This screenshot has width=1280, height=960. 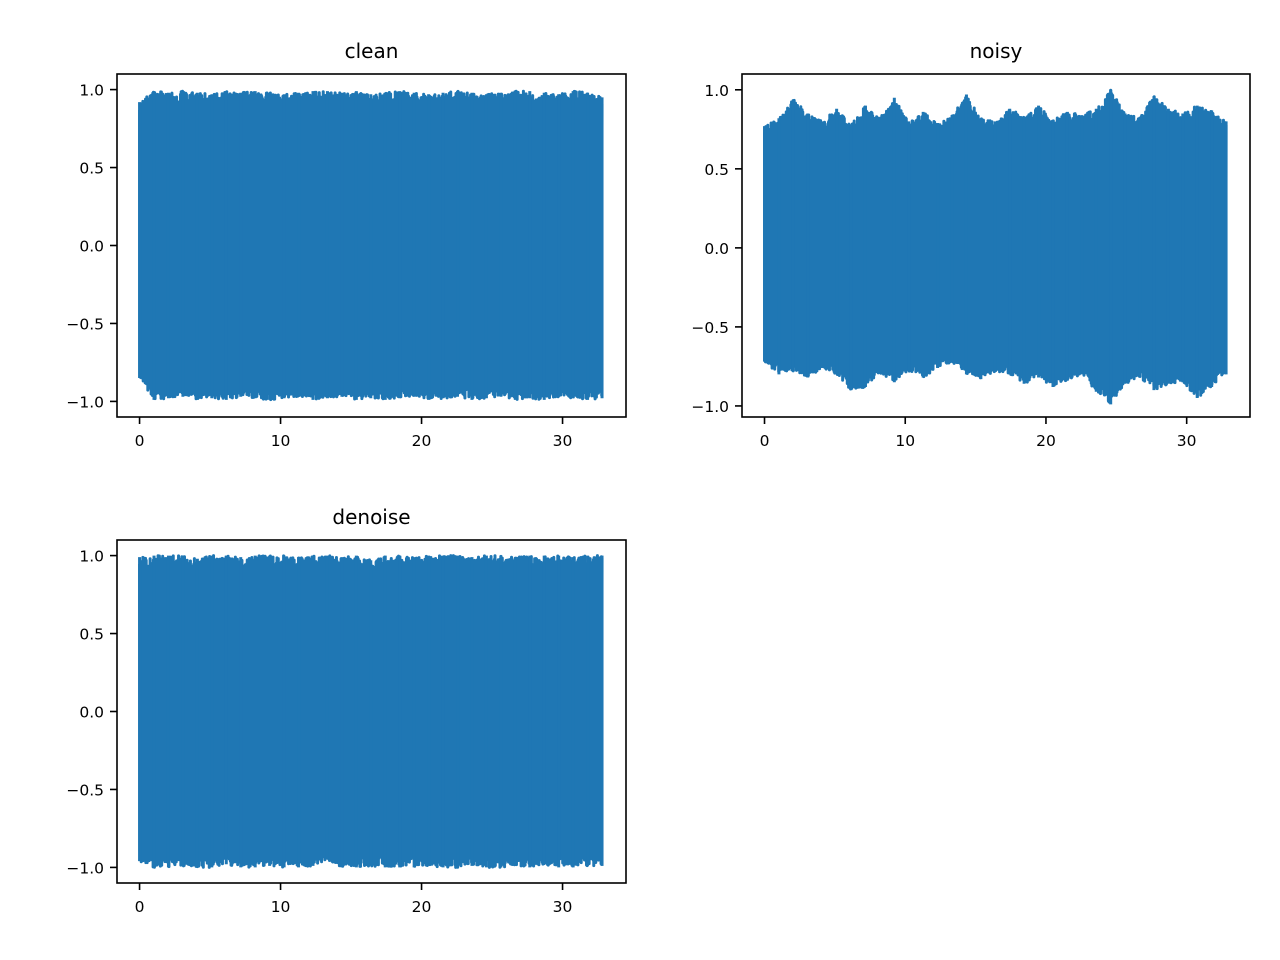 I want to click on subplot-title: clean, so click(x=372, y=51).